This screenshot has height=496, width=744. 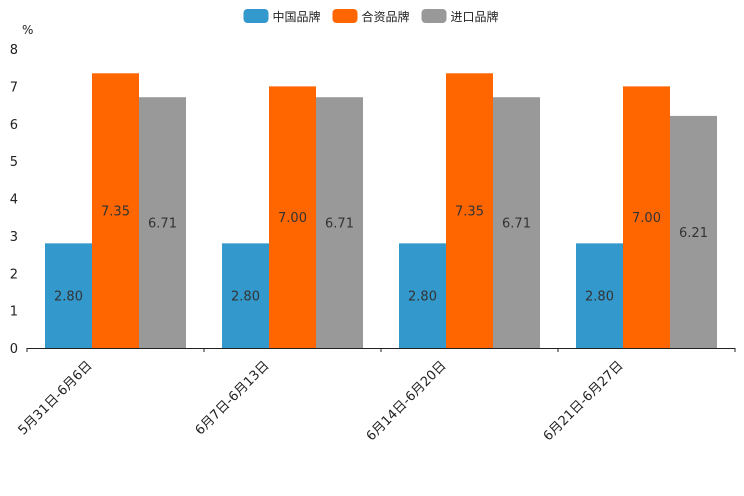 I want to click on x-tick-label: 6月14日-6月20日, so click(x=407, y=401).